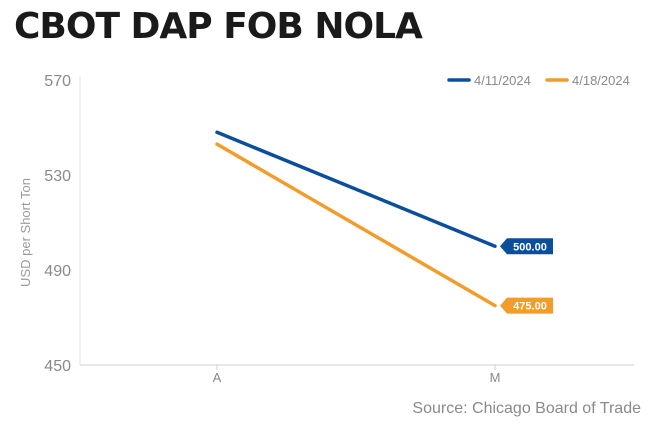 This screenshot has height=431, width=653. I want to click on legend: 4/11/2024 4/18/2024, so click(538, 80).